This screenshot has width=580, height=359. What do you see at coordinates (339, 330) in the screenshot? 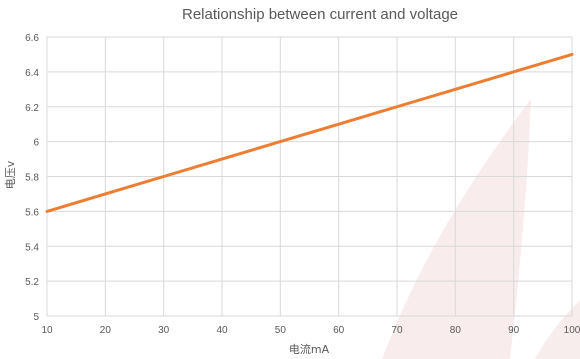
I see `x-tick-label: 60` at bounding box center [339, 330].